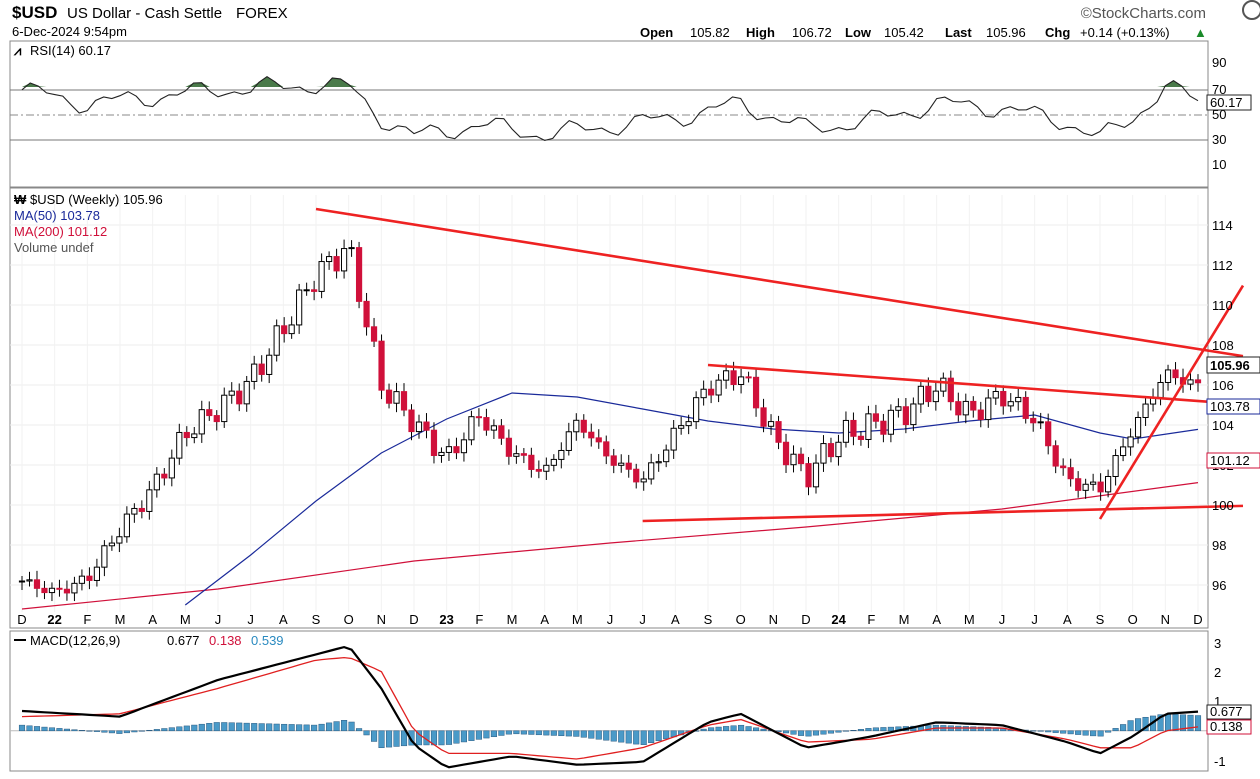 The image size is (1260, 779). Describe the element at coordinates (1143, 13) in the screenshot. I see `brand: ©StockCharts.com` at that location.